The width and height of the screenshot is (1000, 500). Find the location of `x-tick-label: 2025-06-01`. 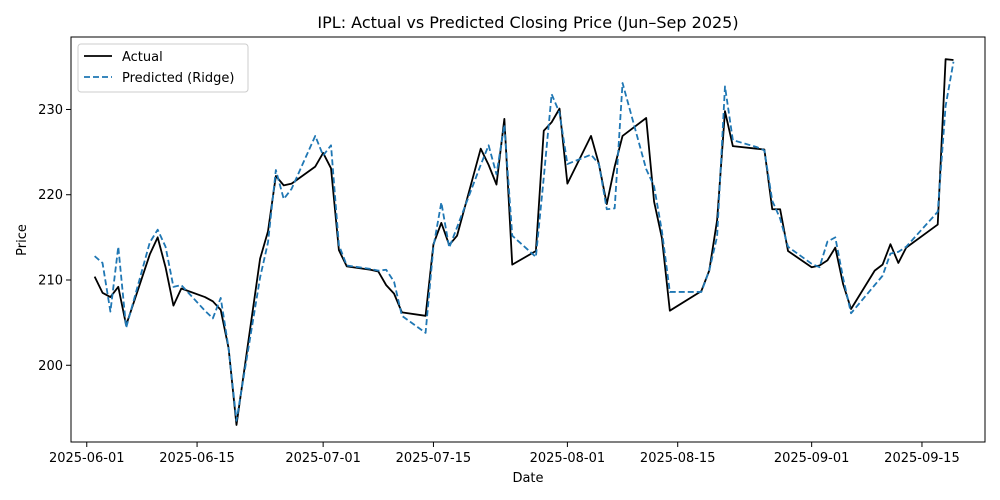

x-tick-label: 2025-06-01 is located at coordinates (87, 458).